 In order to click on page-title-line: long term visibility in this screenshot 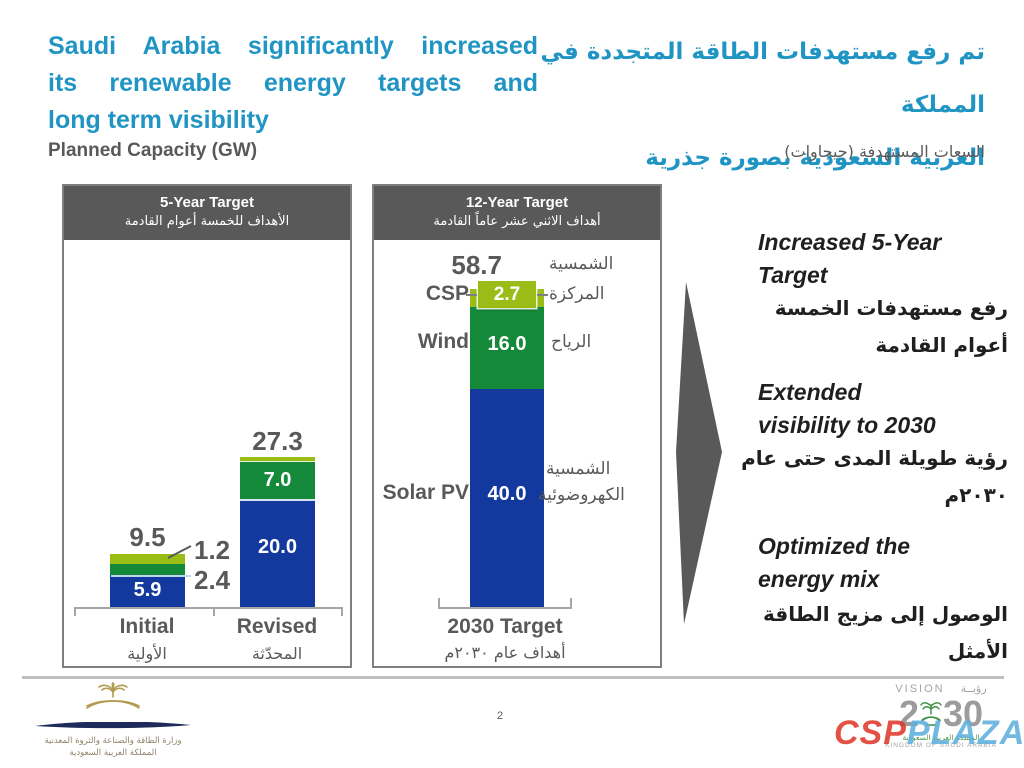, I will do `click(158, 120)`.